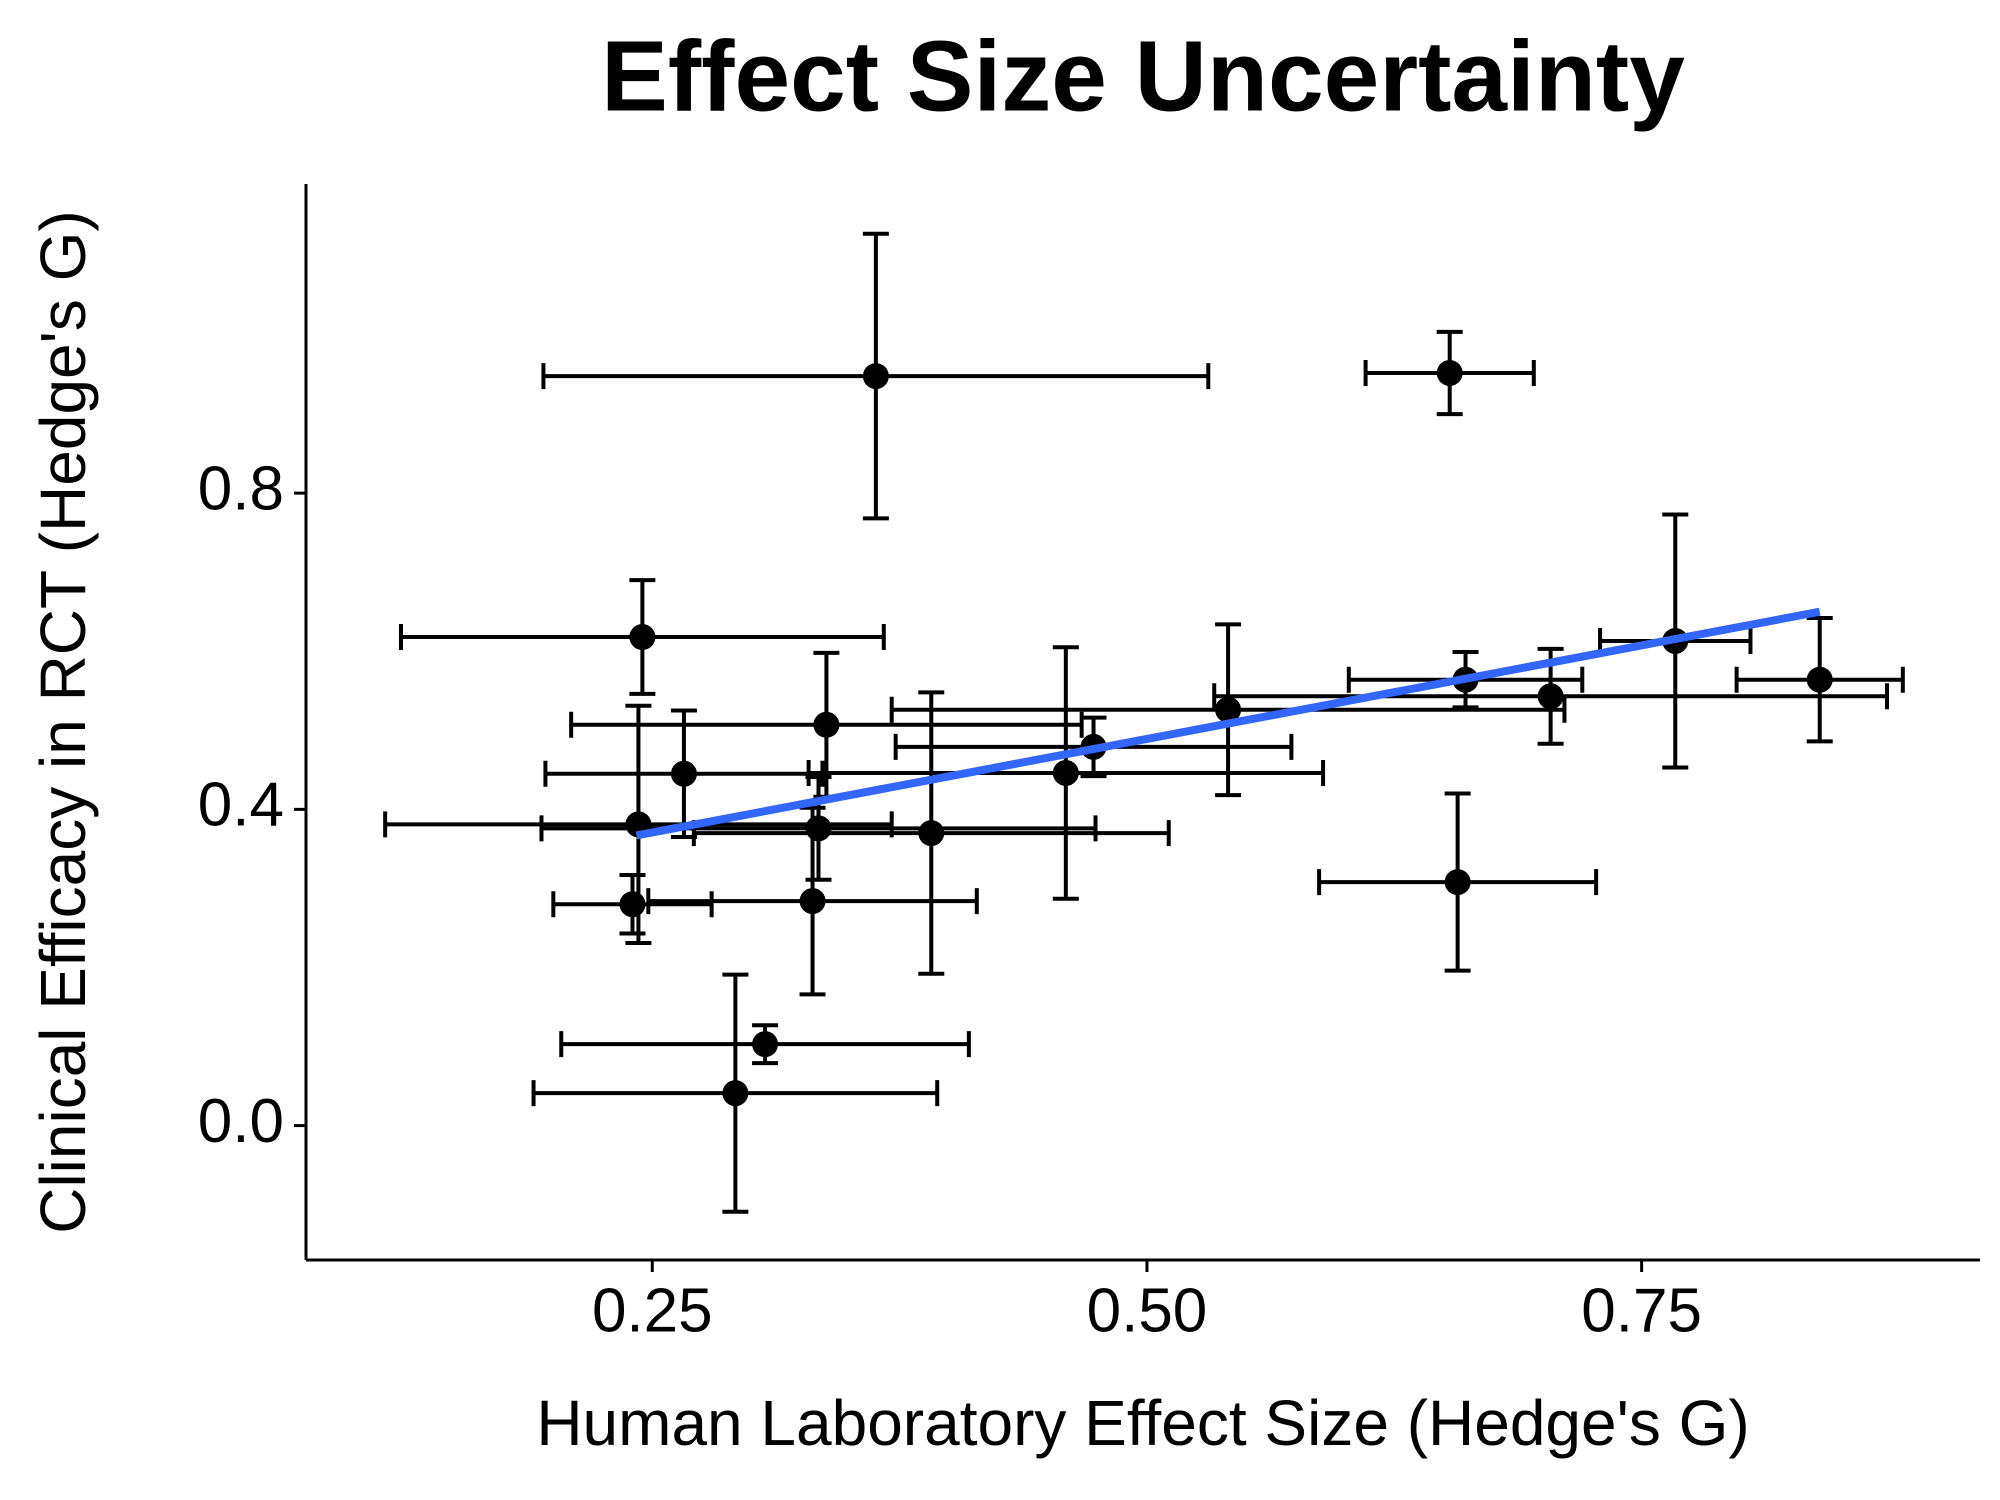 This screenshot has height=1500, width=2000. Describe the element at coordinates (241, 805) in the screenshot. I see `y-tick-label: 0.4` at that location.